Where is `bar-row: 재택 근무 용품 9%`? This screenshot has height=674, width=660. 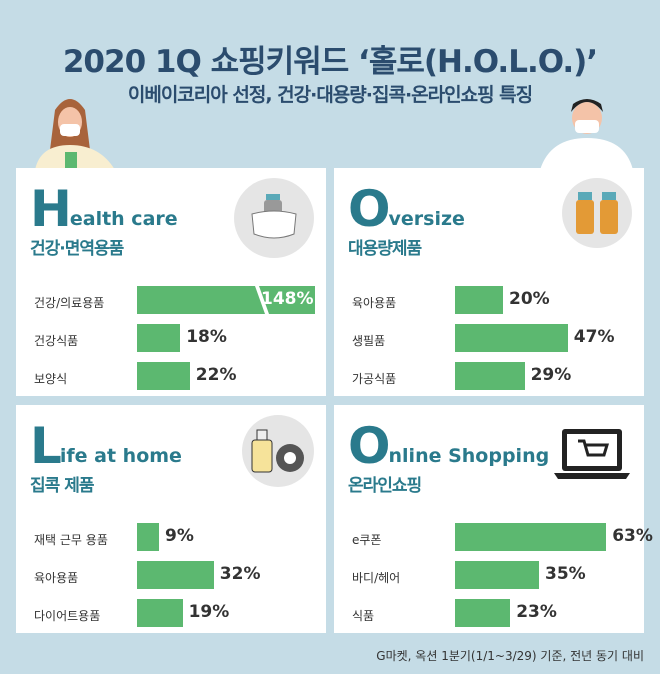
bar-row: 재택 근무 용품 9% is located at coordinates (171, 540).